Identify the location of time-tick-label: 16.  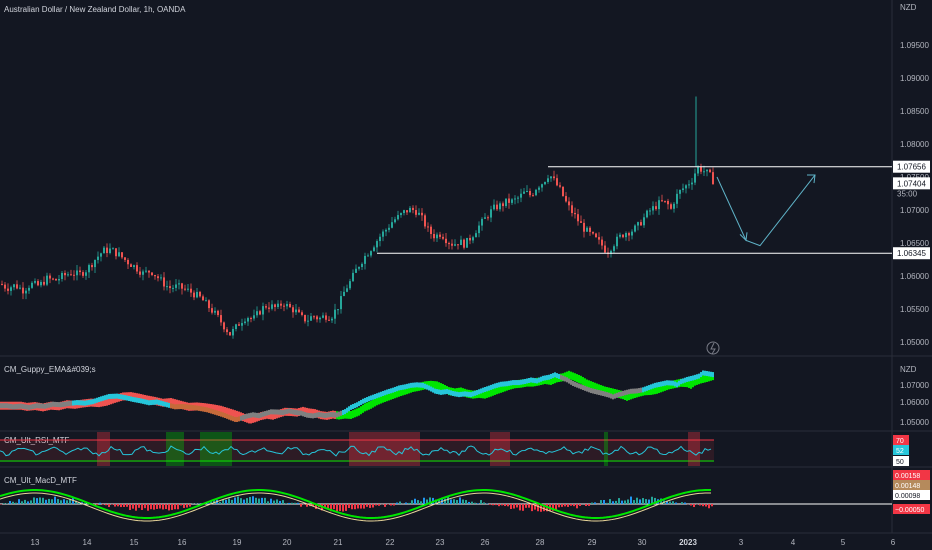
(182, 542).